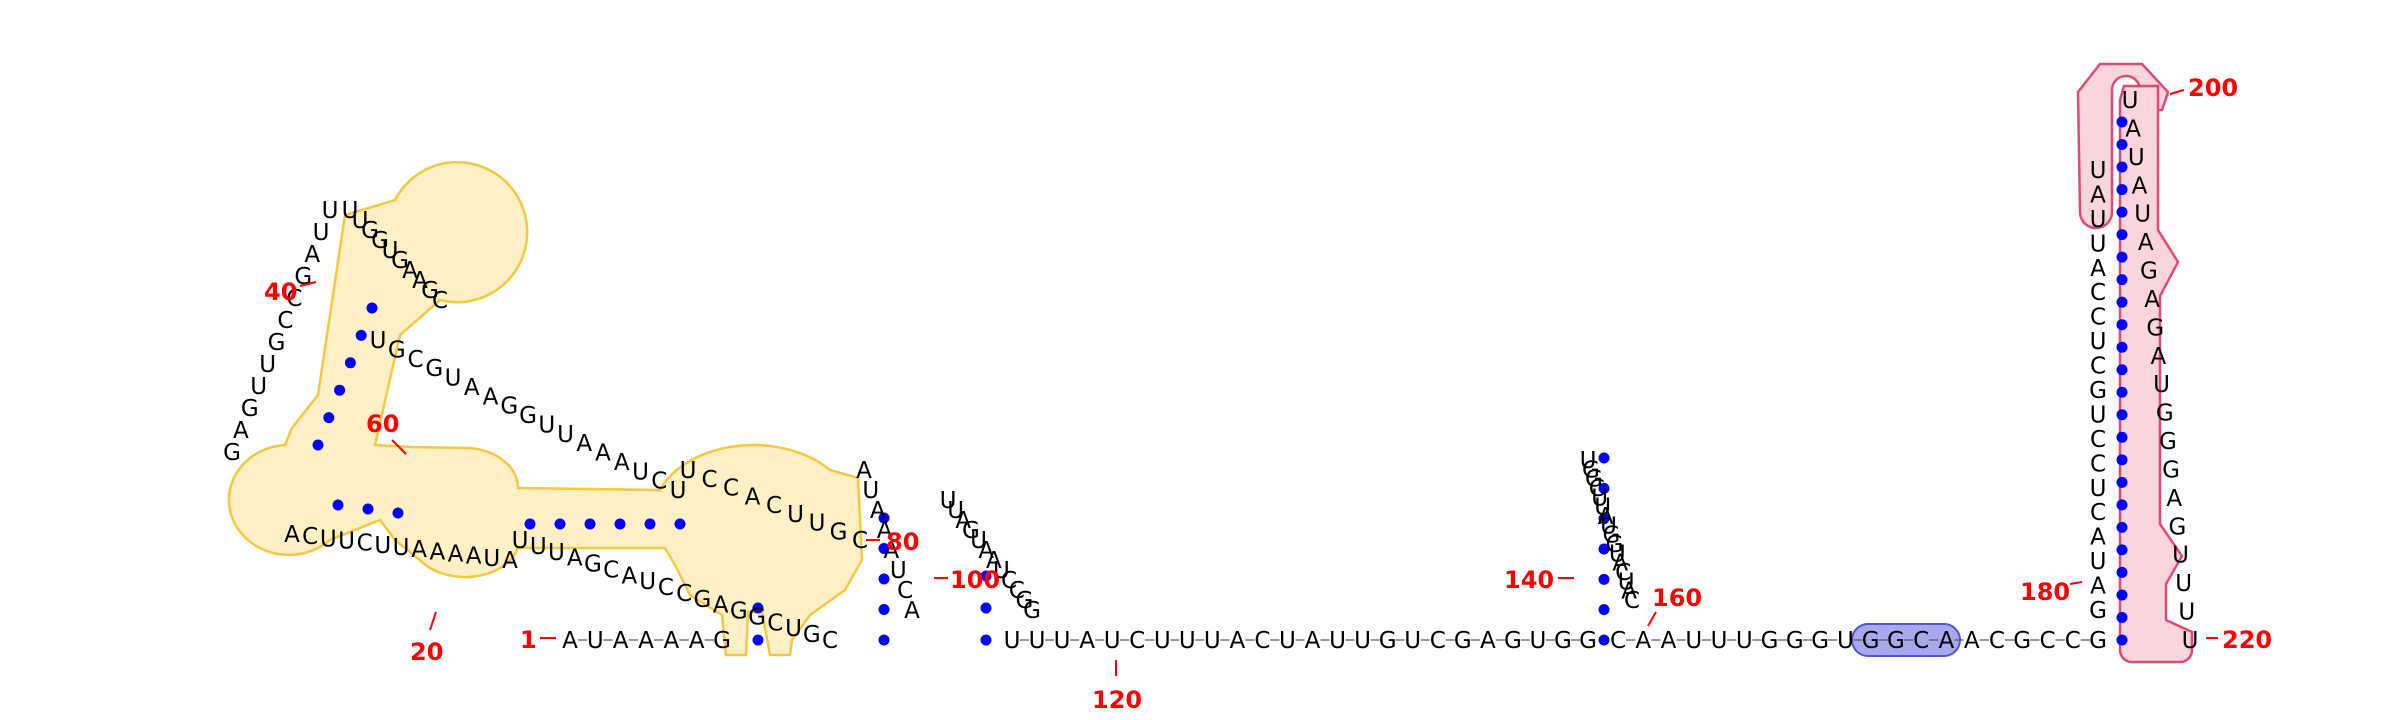 The image size is (2400, 720). What do you see at coordinates (382, 424) in the screenshot?
I see `position-label-60: 60` at bounding box center [382, 424].